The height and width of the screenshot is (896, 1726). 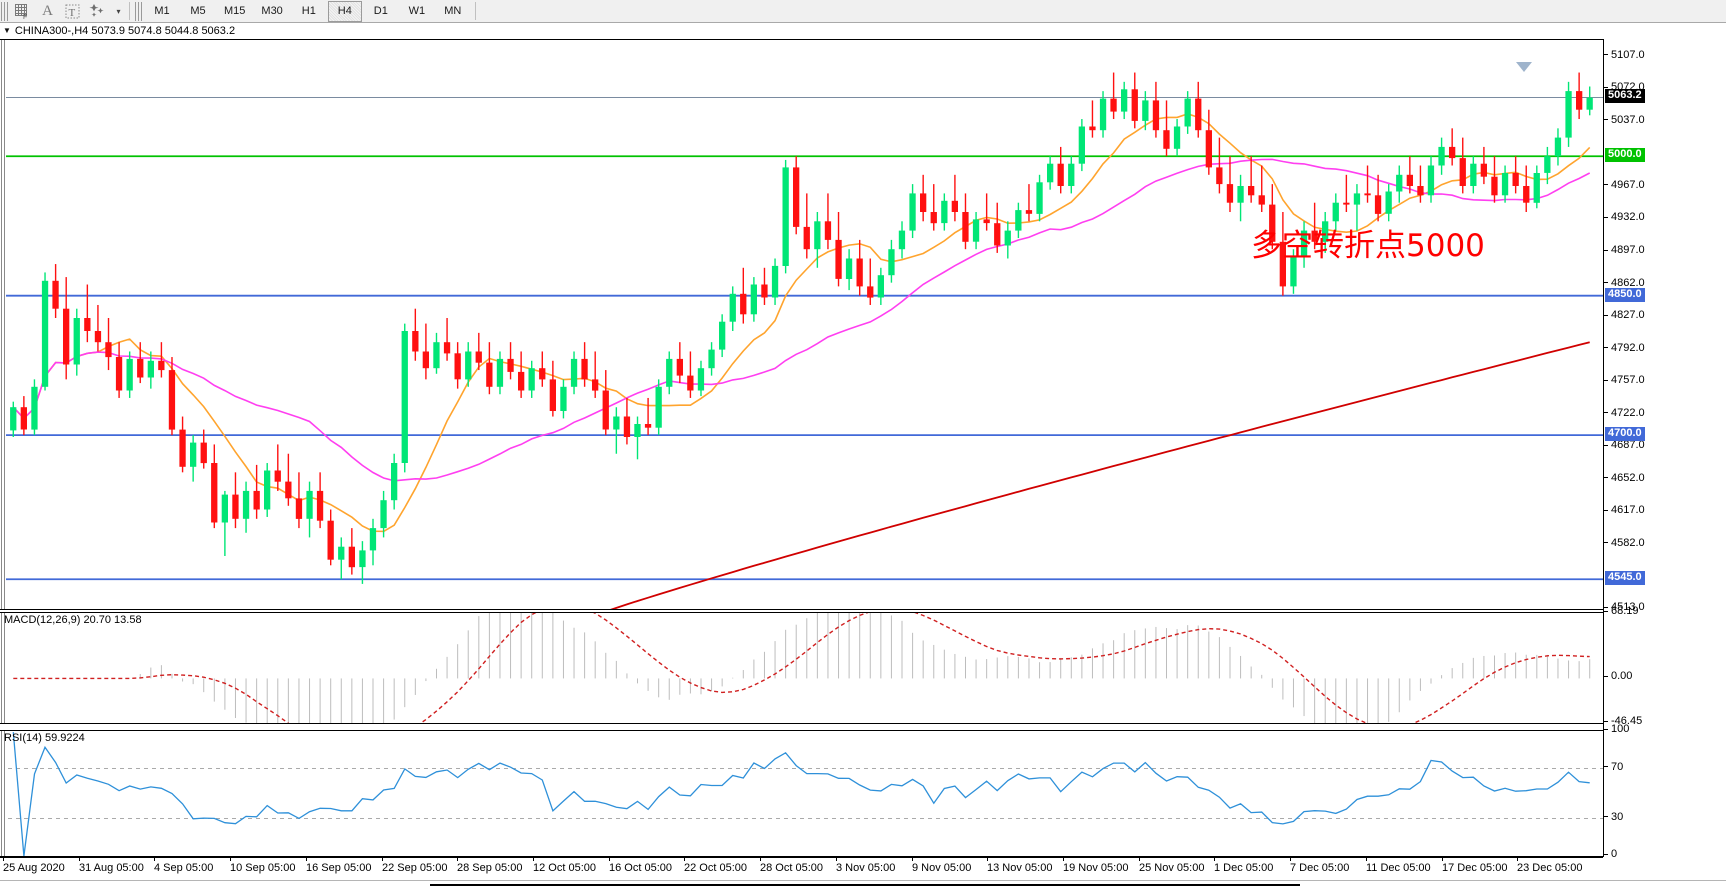 I want to click on time-axis-label: 16 Sep 05:00, so click(x=339, y=868).